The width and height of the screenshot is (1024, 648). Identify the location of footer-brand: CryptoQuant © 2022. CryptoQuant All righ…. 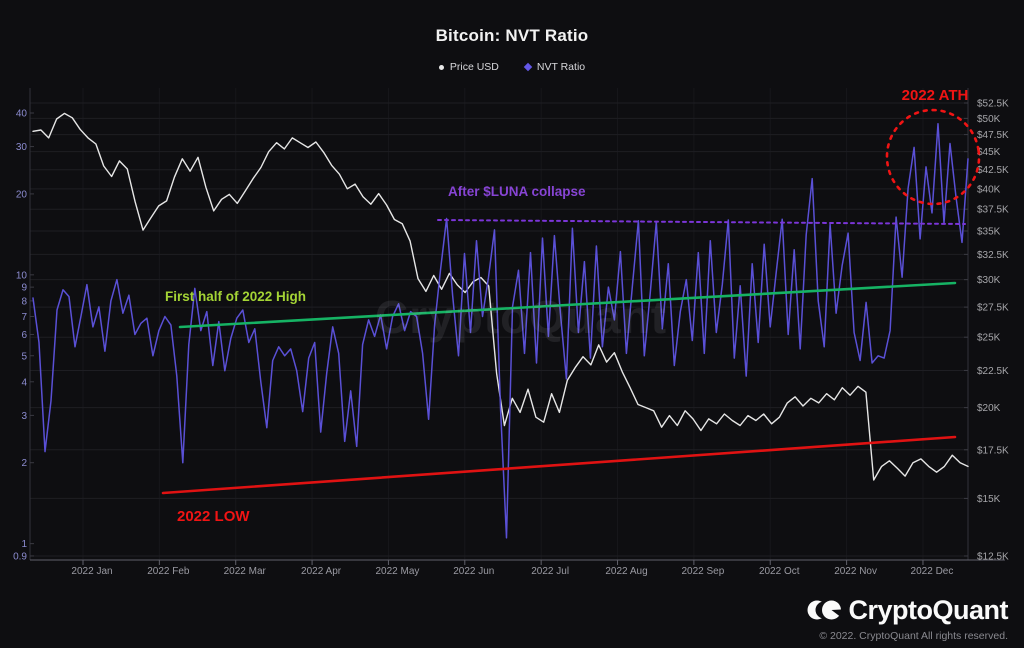
(907, 617).